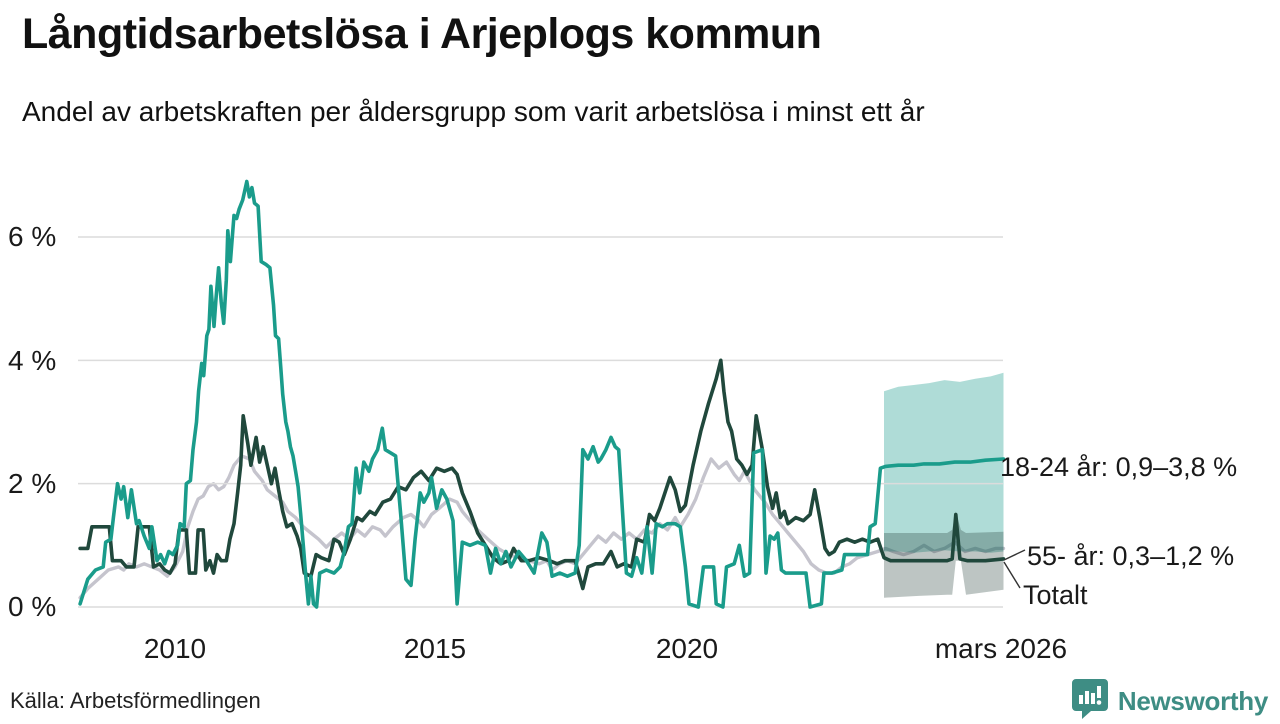 The width and height of the screenshot is (1280, 724). What do you see at coordinates (944, 554) in the screenshot?
I see `forecast-band-55-r` at bounding box center [944, 554].